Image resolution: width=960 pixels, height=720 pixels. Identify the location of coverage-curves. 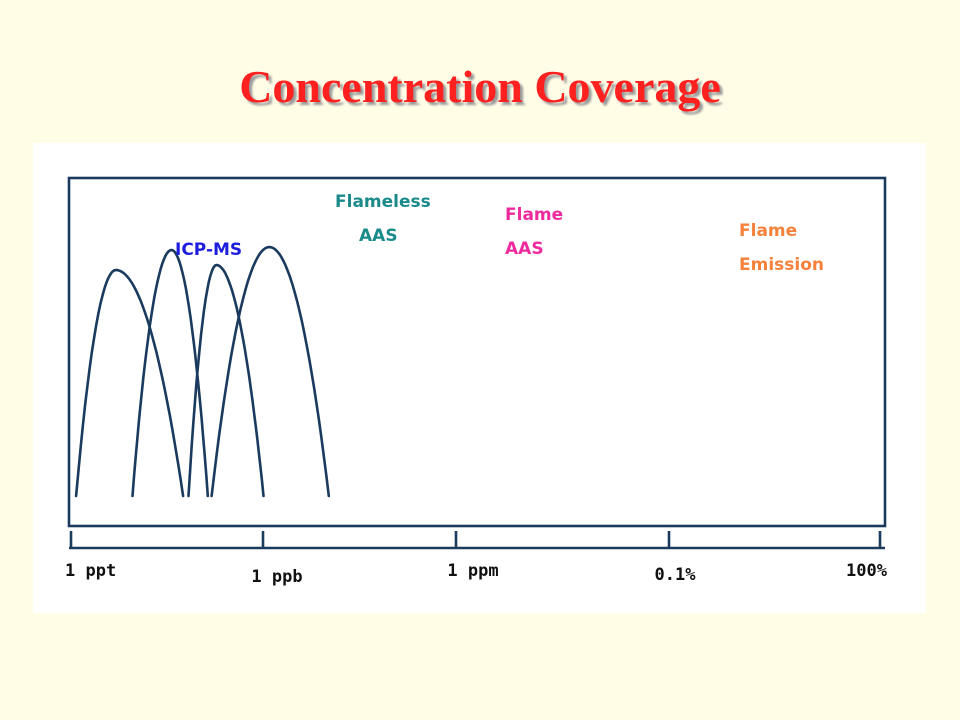
(202, 371).